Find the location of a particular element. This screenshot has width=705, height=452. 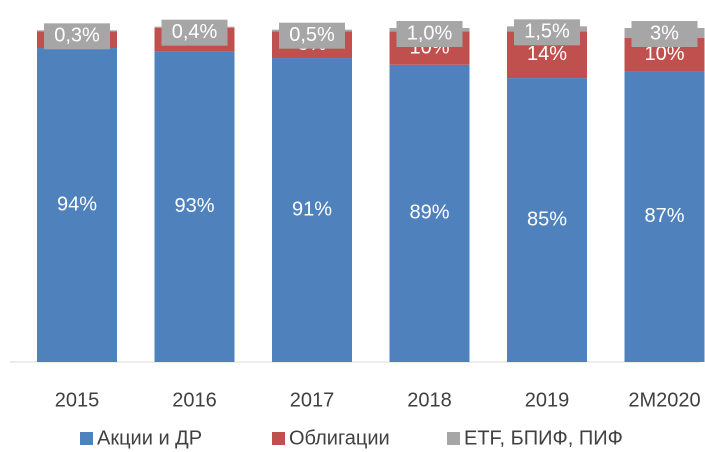

data-label: 14% is located at coordinates (547, 54).